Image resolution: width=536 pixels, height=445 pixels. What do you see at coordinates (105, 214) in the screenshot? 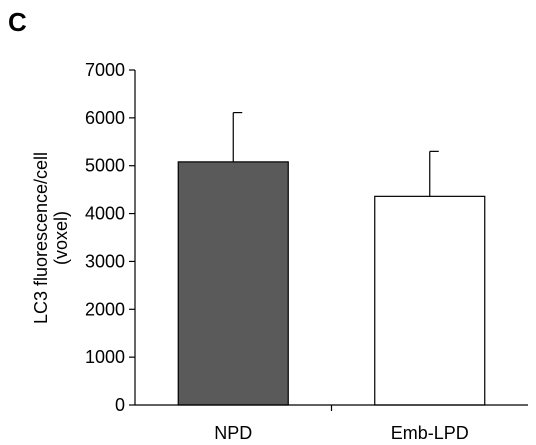
I see `y-tick-label: 4000` at bounding box center [105, 214].